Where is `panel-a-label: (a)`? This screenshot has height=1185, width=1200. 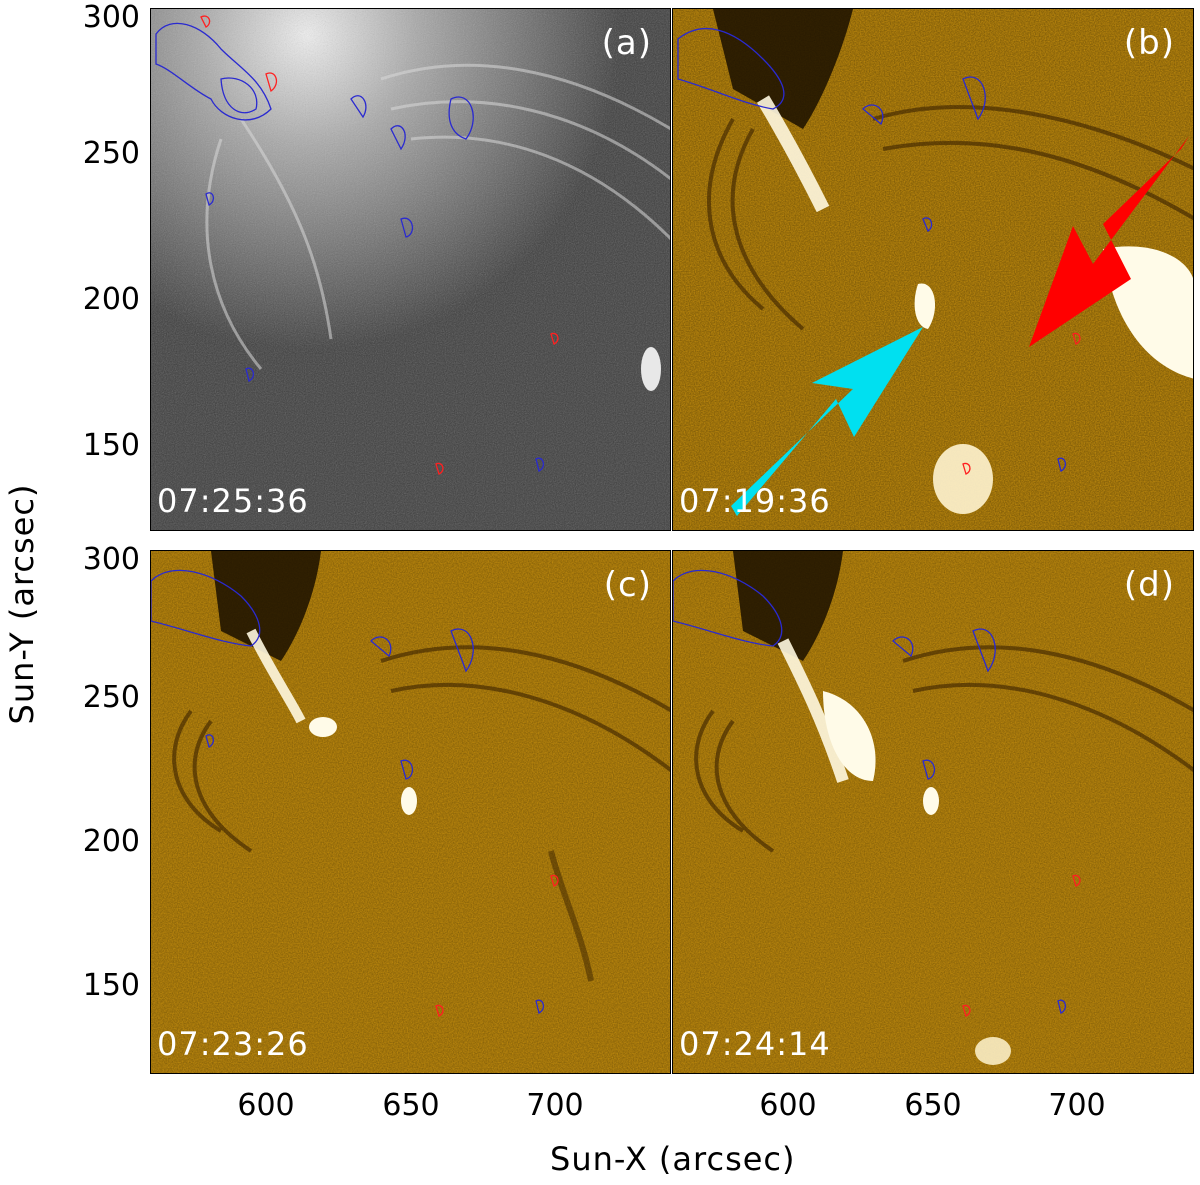 panel-a-label: (a) is located at coordinates (626, 43).